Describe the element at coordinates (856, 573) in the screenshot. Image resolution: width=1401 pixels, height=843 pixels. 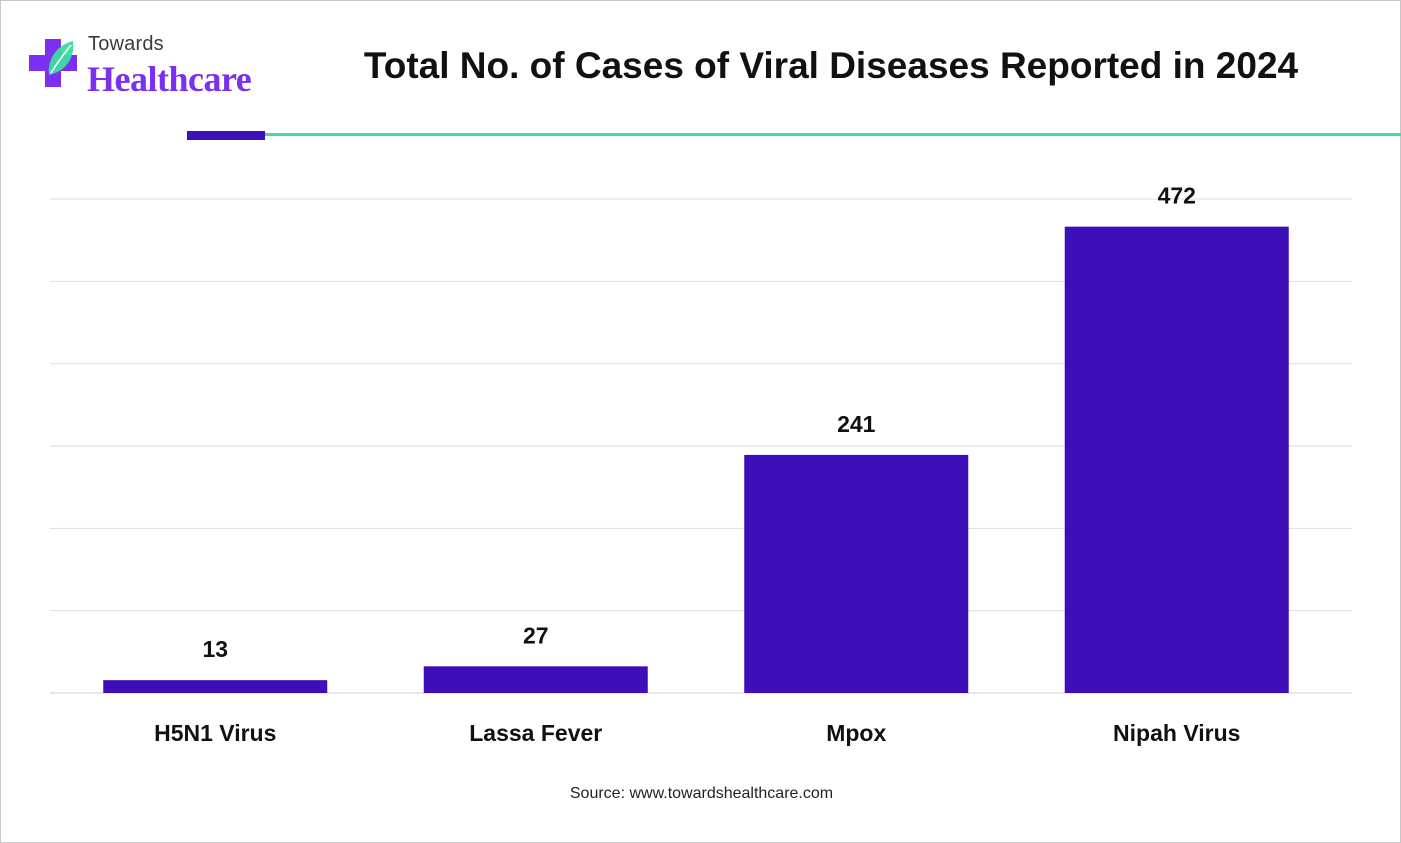
I see `bar-mpox` at that location.